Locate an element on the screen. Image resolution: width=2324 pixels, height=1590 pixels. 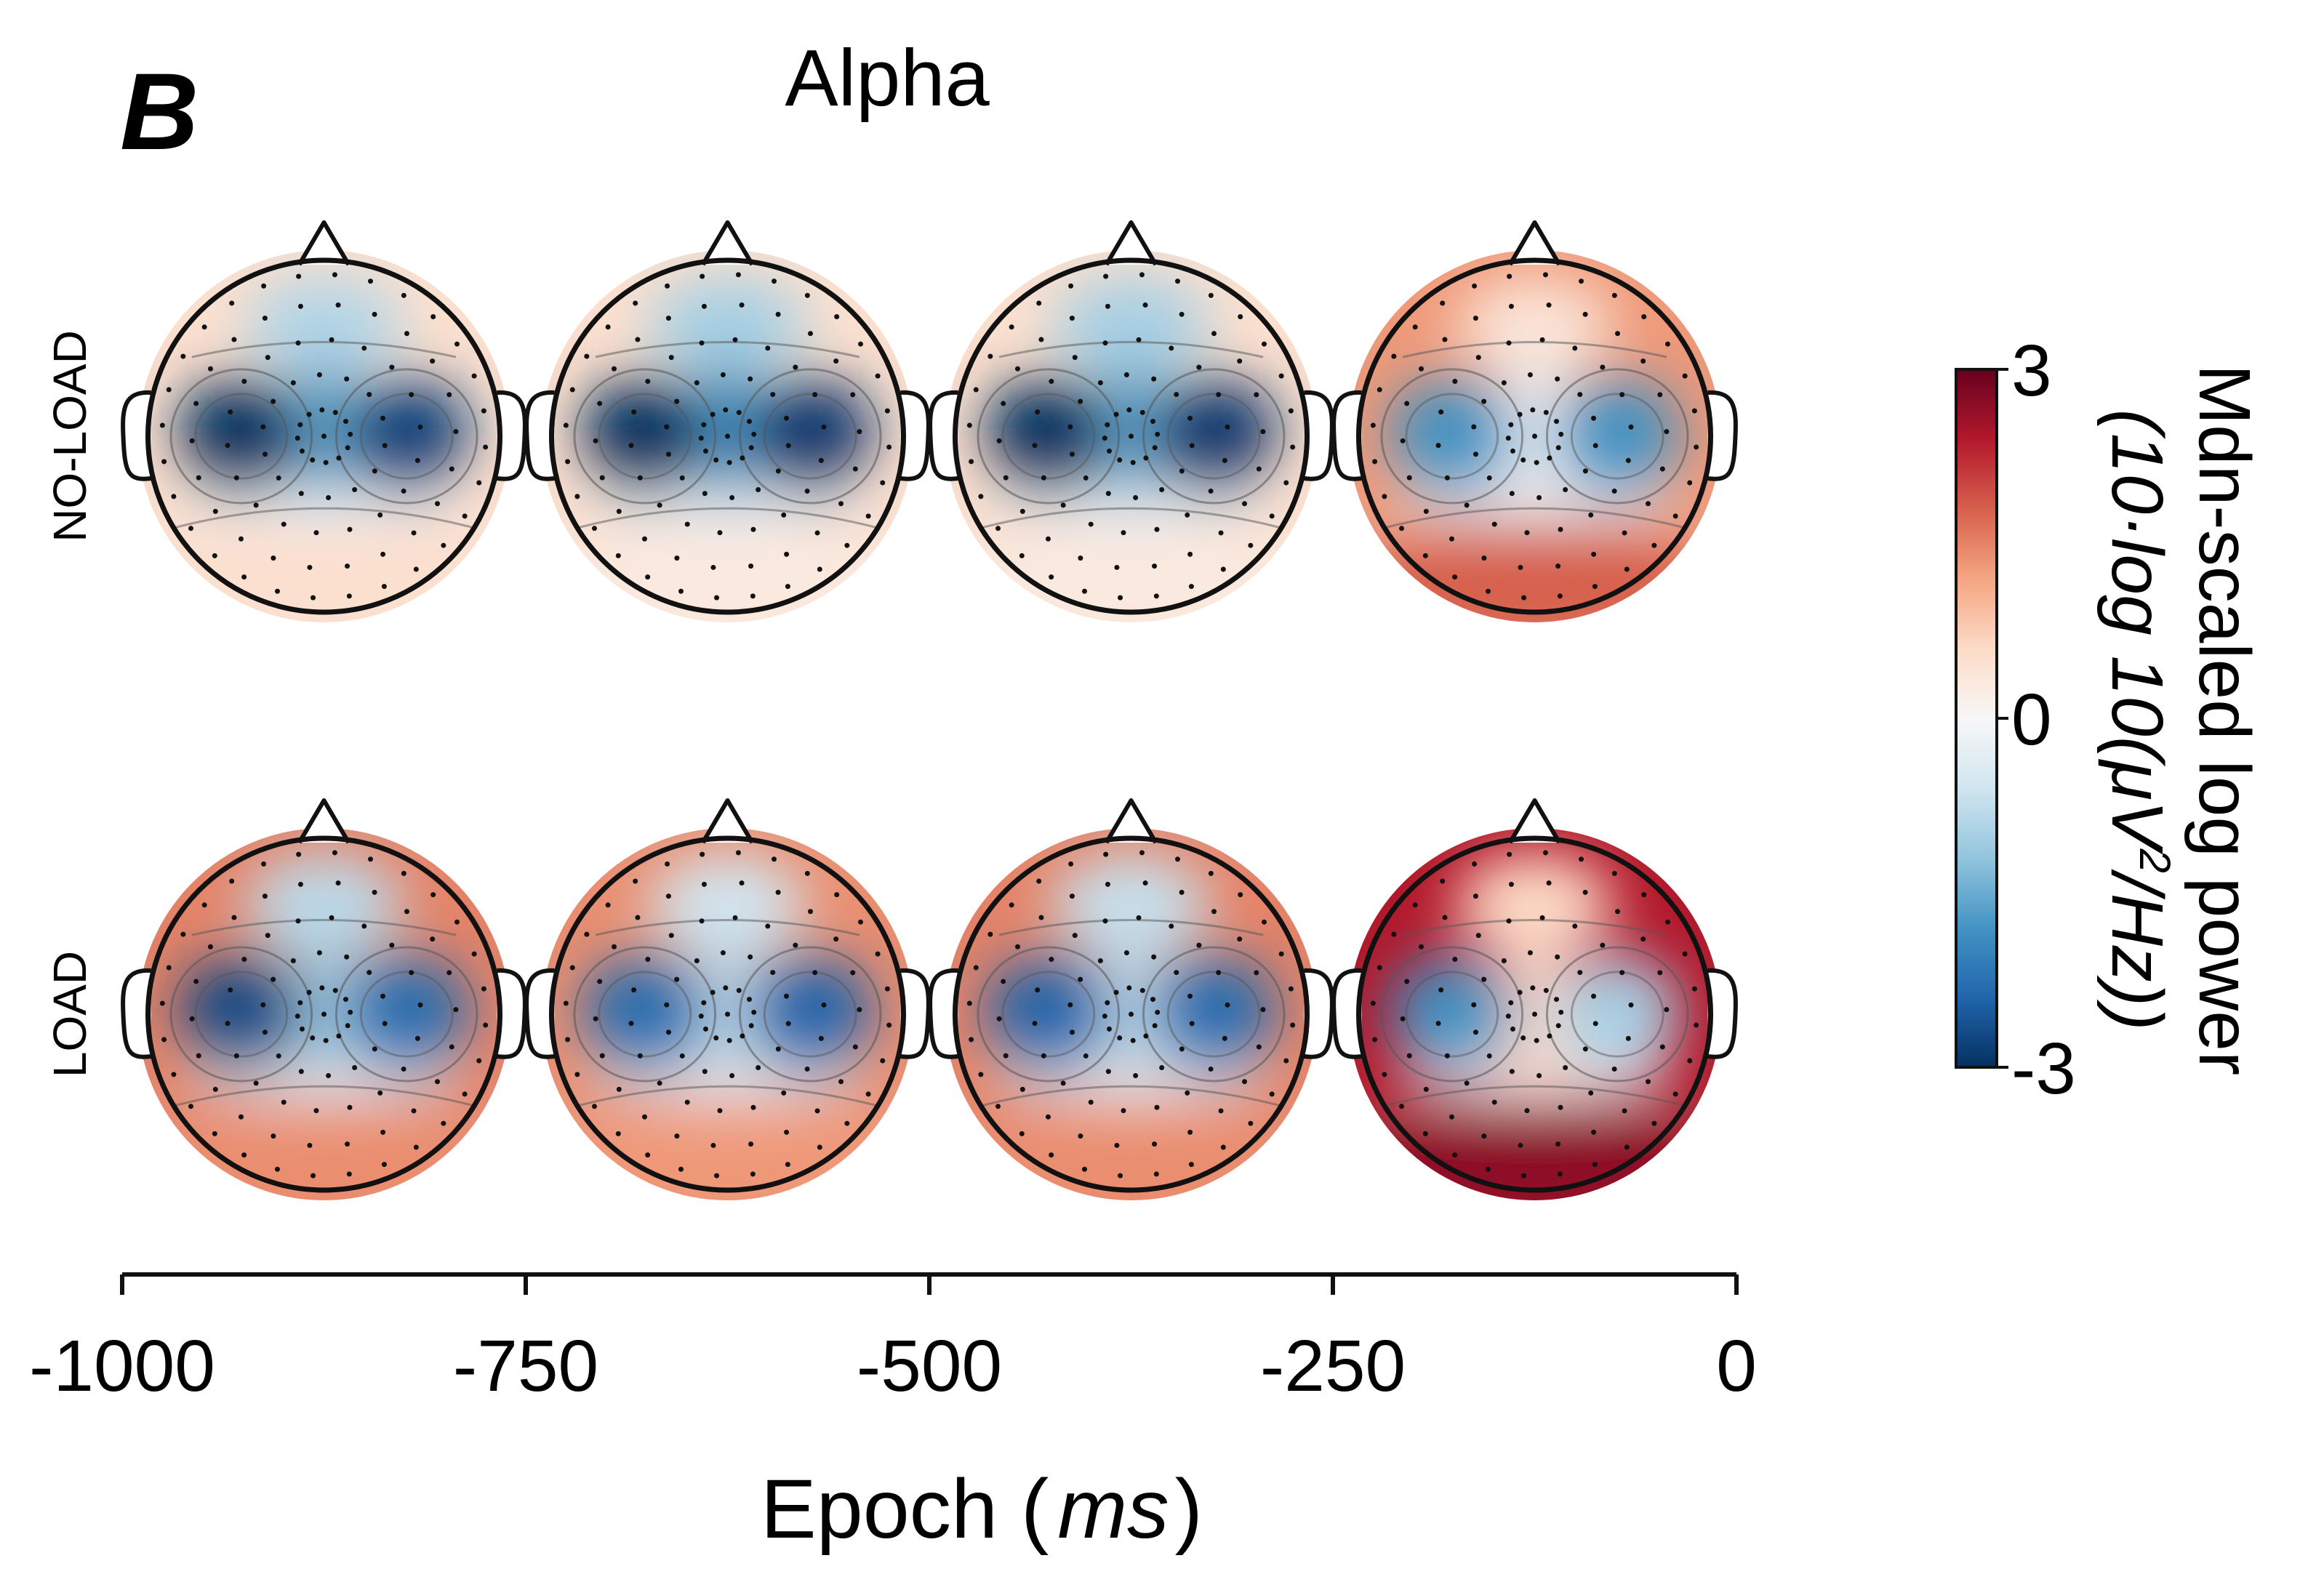
contour-left-inner is located at coordinates (1048, 436).